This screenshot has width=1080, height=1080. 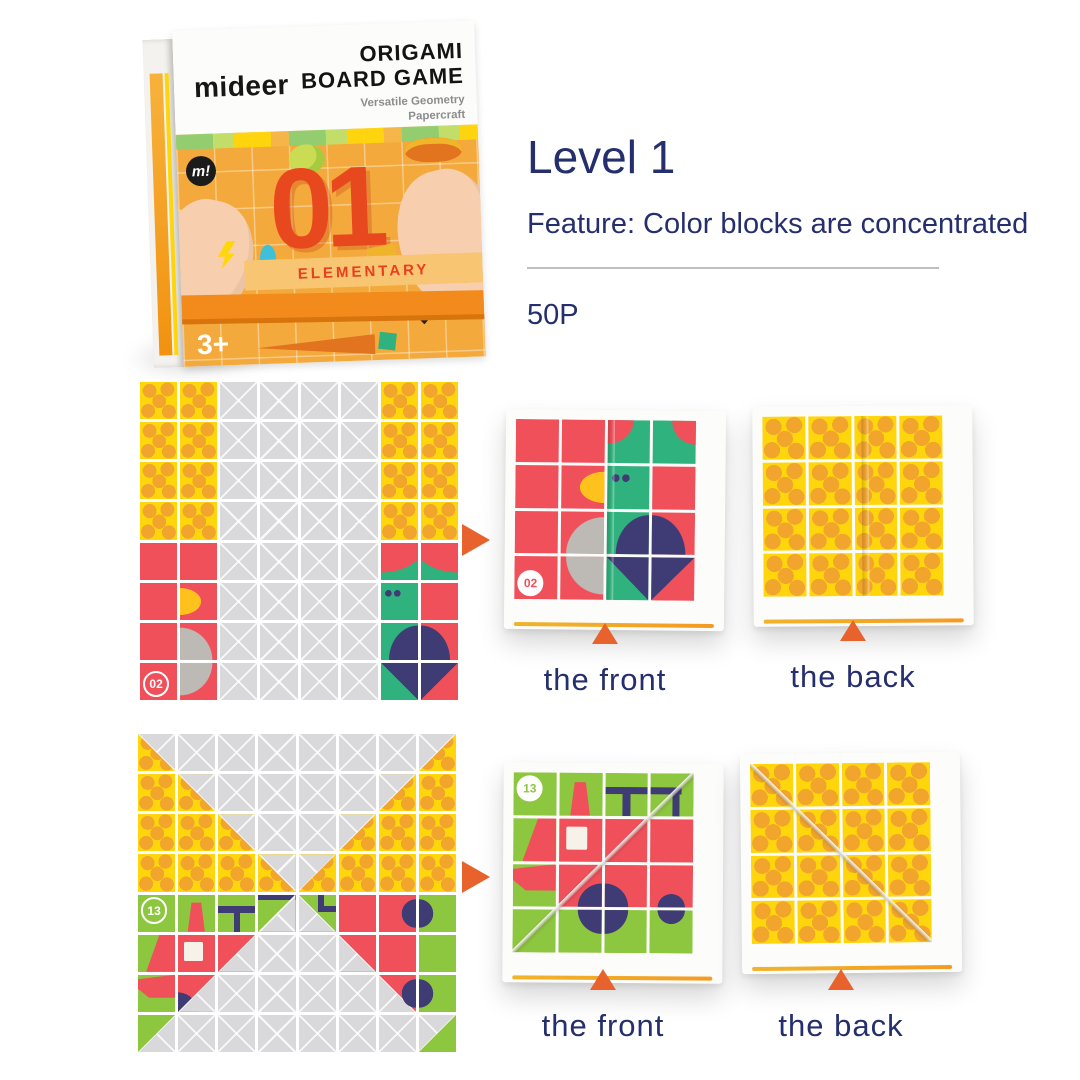 What do you see at coordinates (601, 157) in the screenshot?
I see `level-title: Level 1` at bounding box center [601, 157].